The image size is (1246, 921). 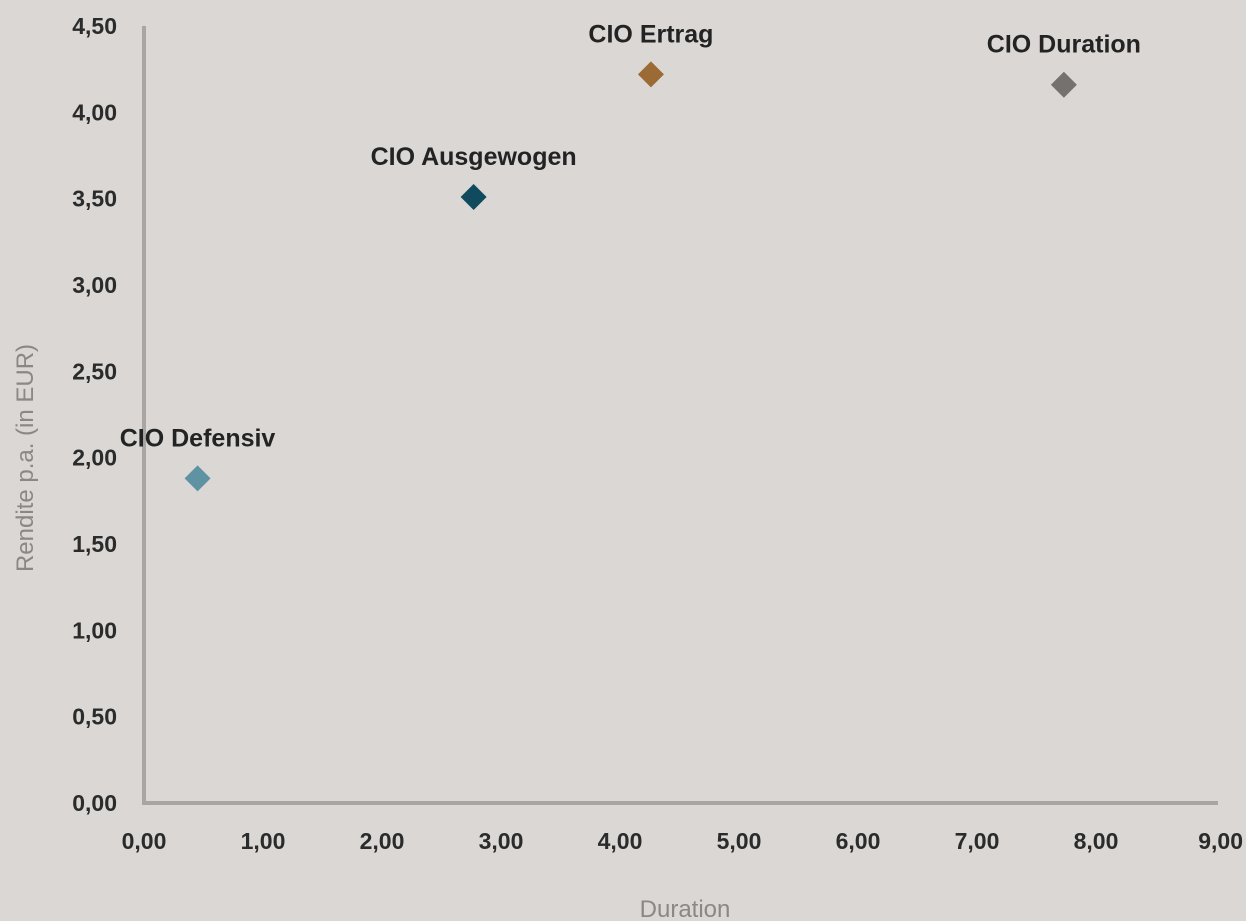 What do you see at coordinates (94, 26) in the screenshot?
I see `y-tick-label: 4,50` at bounding box center [94, 26].